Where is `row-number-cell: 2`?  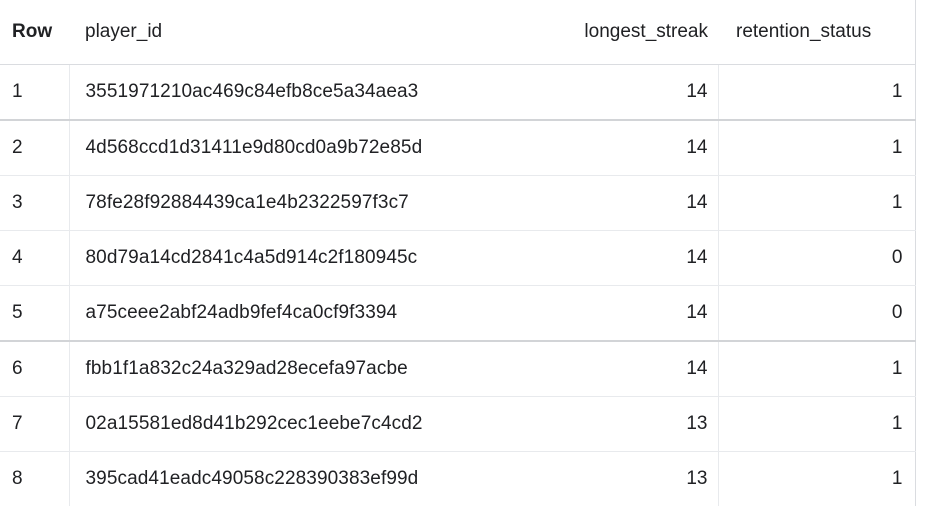 row-number-cell: 2 is located at coordinates (34, 148).